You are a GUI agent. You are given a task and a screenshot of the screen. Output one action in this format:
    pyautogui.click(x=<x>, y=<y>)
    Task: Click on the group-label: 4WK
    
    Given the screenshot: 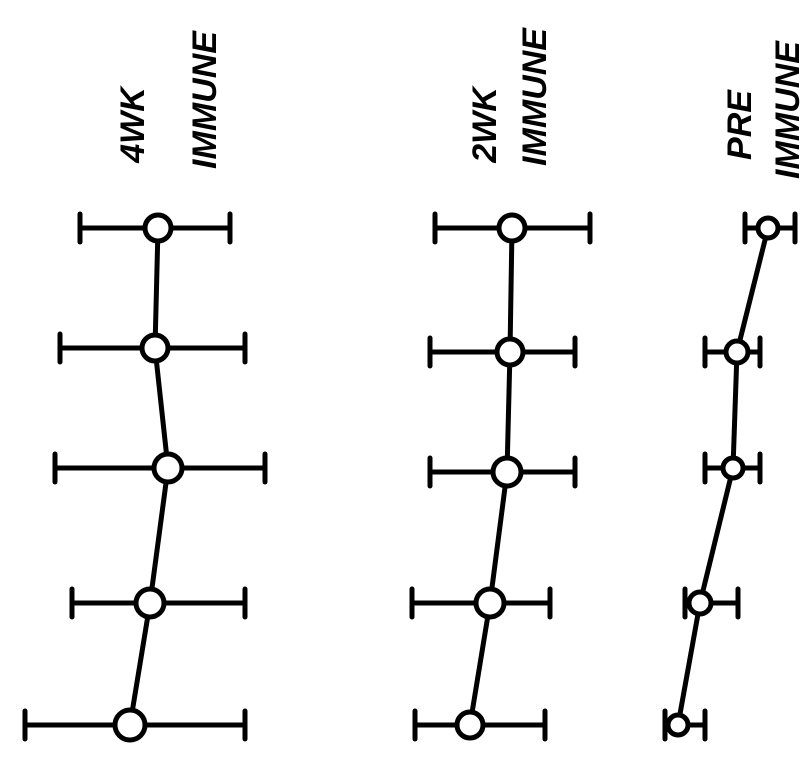 What is the action you would take?
    pyautogui.click(x=133, y=124)
    